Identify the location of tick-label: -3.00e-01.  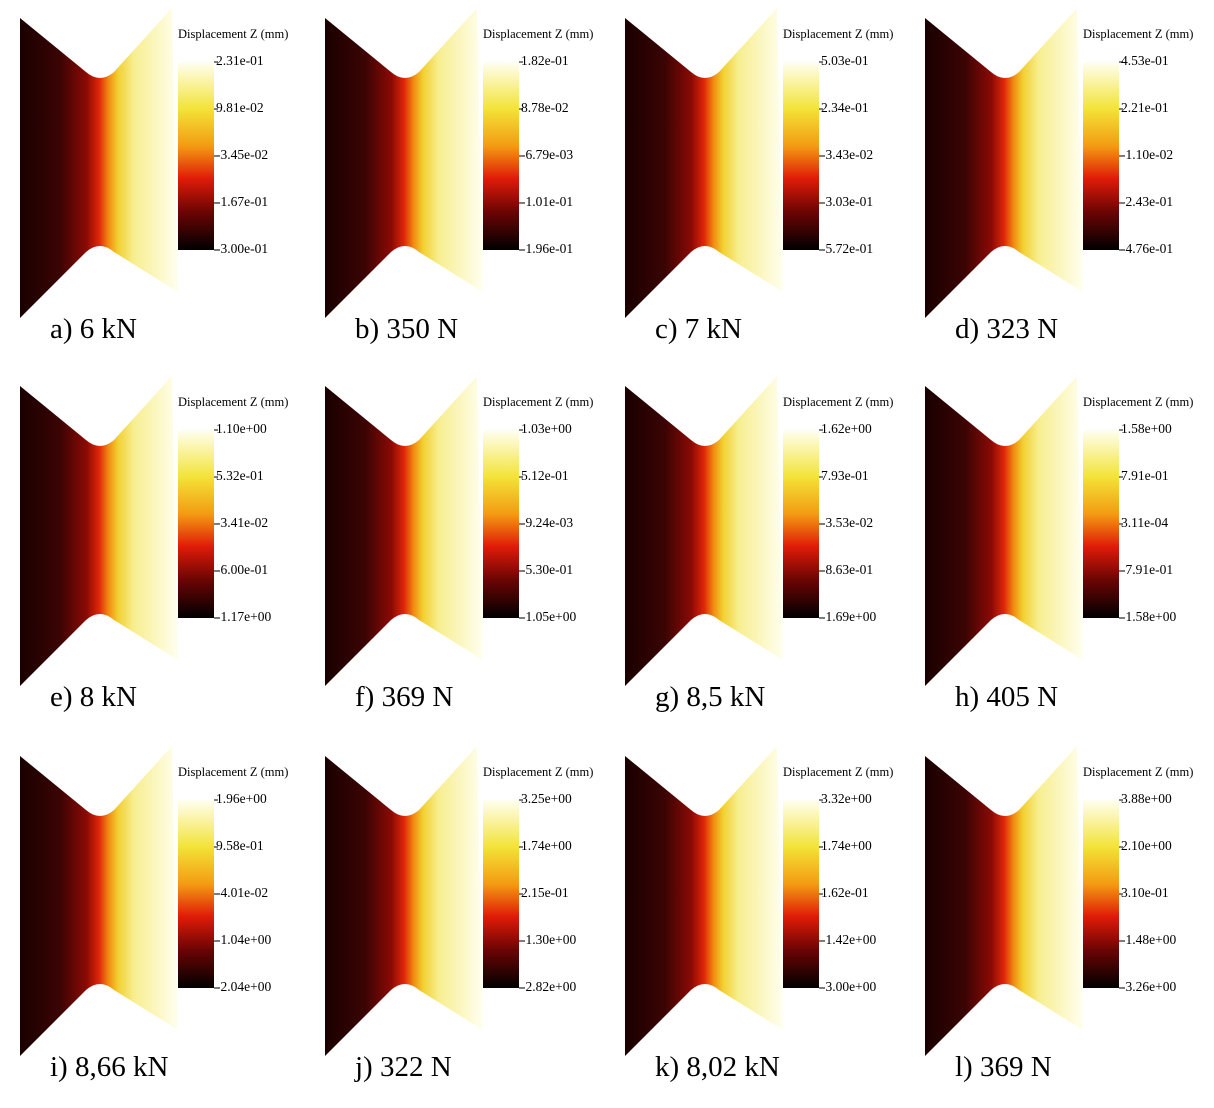
(242, 248).